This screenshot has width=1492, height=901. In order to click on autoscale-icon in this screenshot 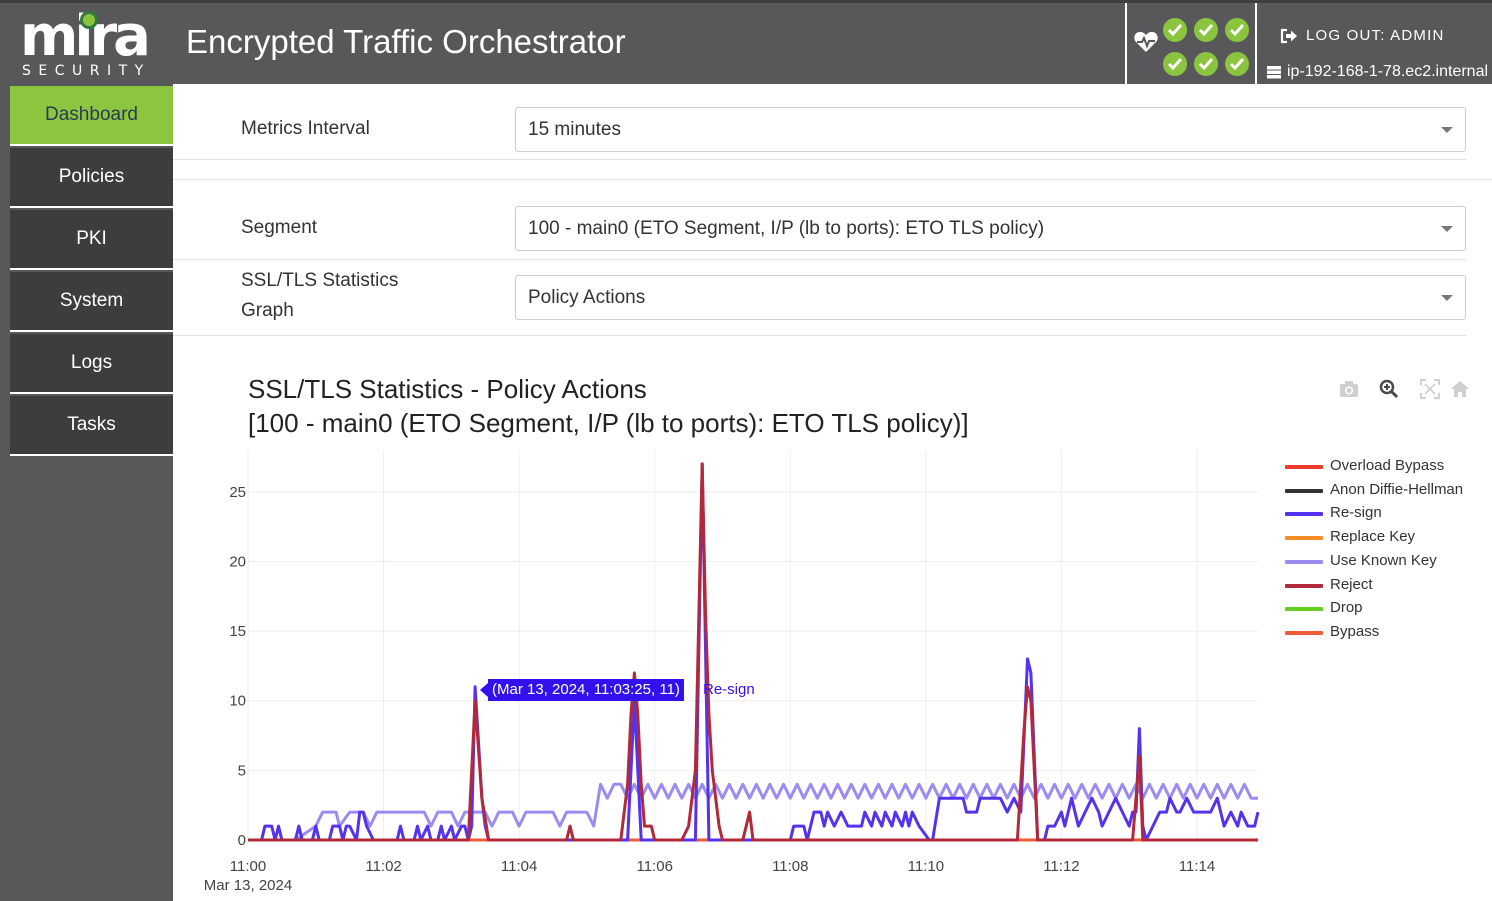, I will do `click(1430, 389)`.